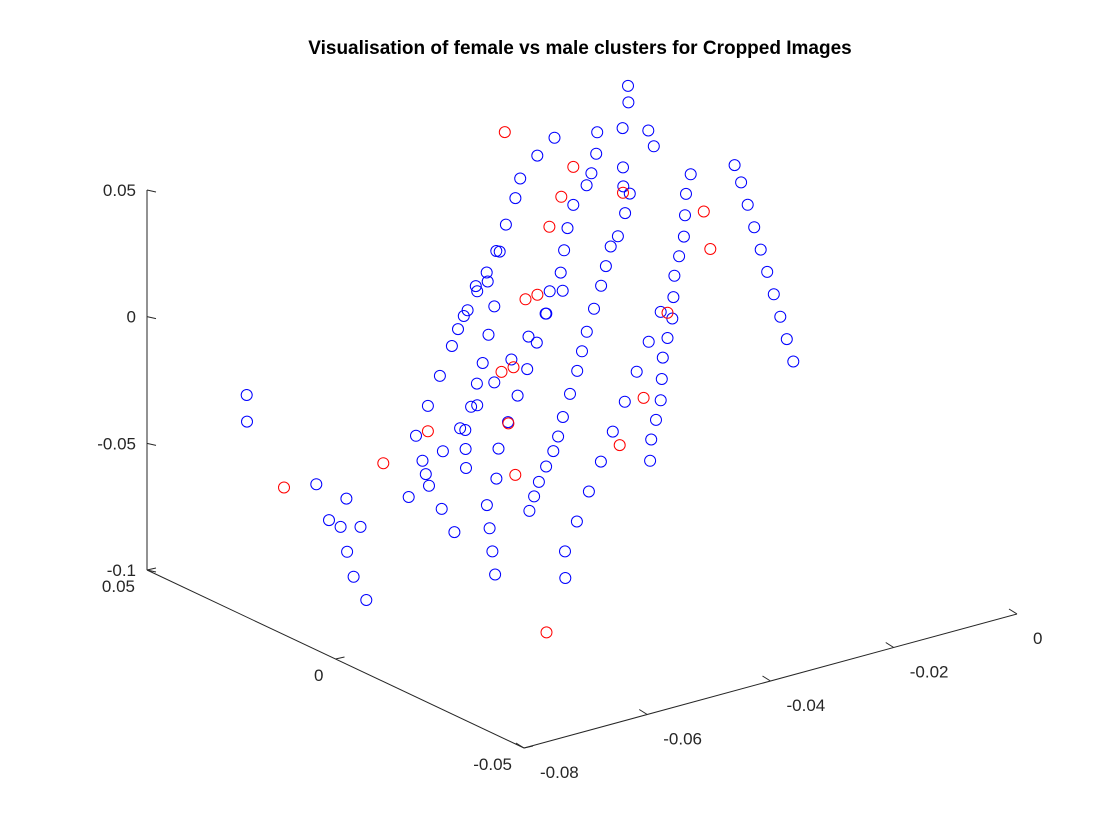 Image resolution: width=1120 pixels, height=840 pixels. Describe the element at coordinates (318, 670) in the screenshot. I see `y-axis-ticks: -0.05 0 0.05` at that location.